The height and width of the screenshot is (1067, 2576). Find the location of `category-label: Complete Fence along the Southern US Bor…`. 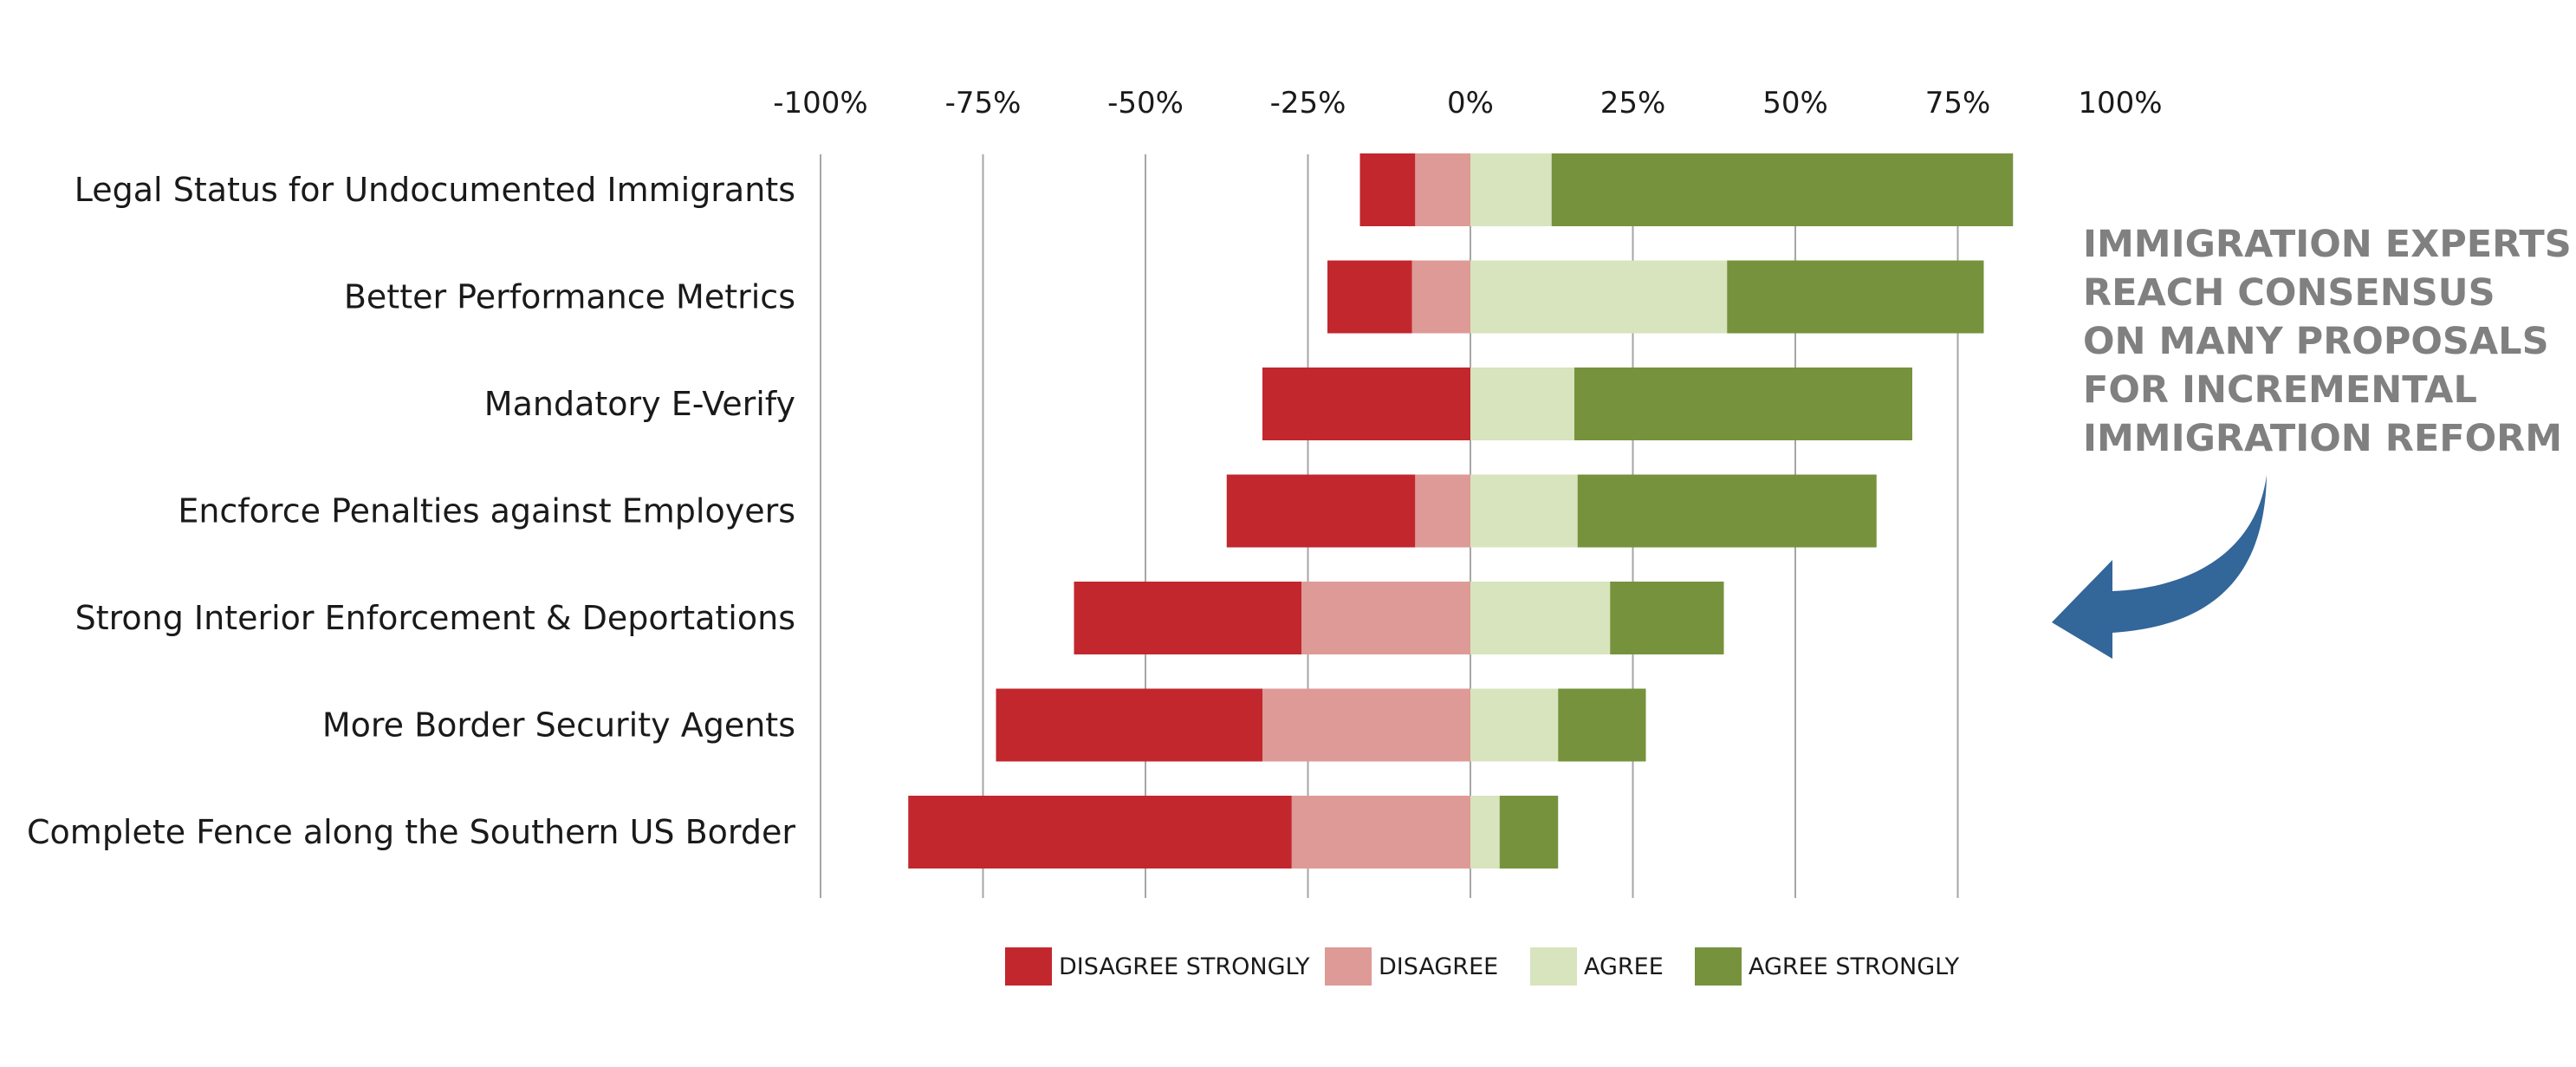

category-label: Complete Fence along the Southern US Bor… is located at coordinates (411, 832).